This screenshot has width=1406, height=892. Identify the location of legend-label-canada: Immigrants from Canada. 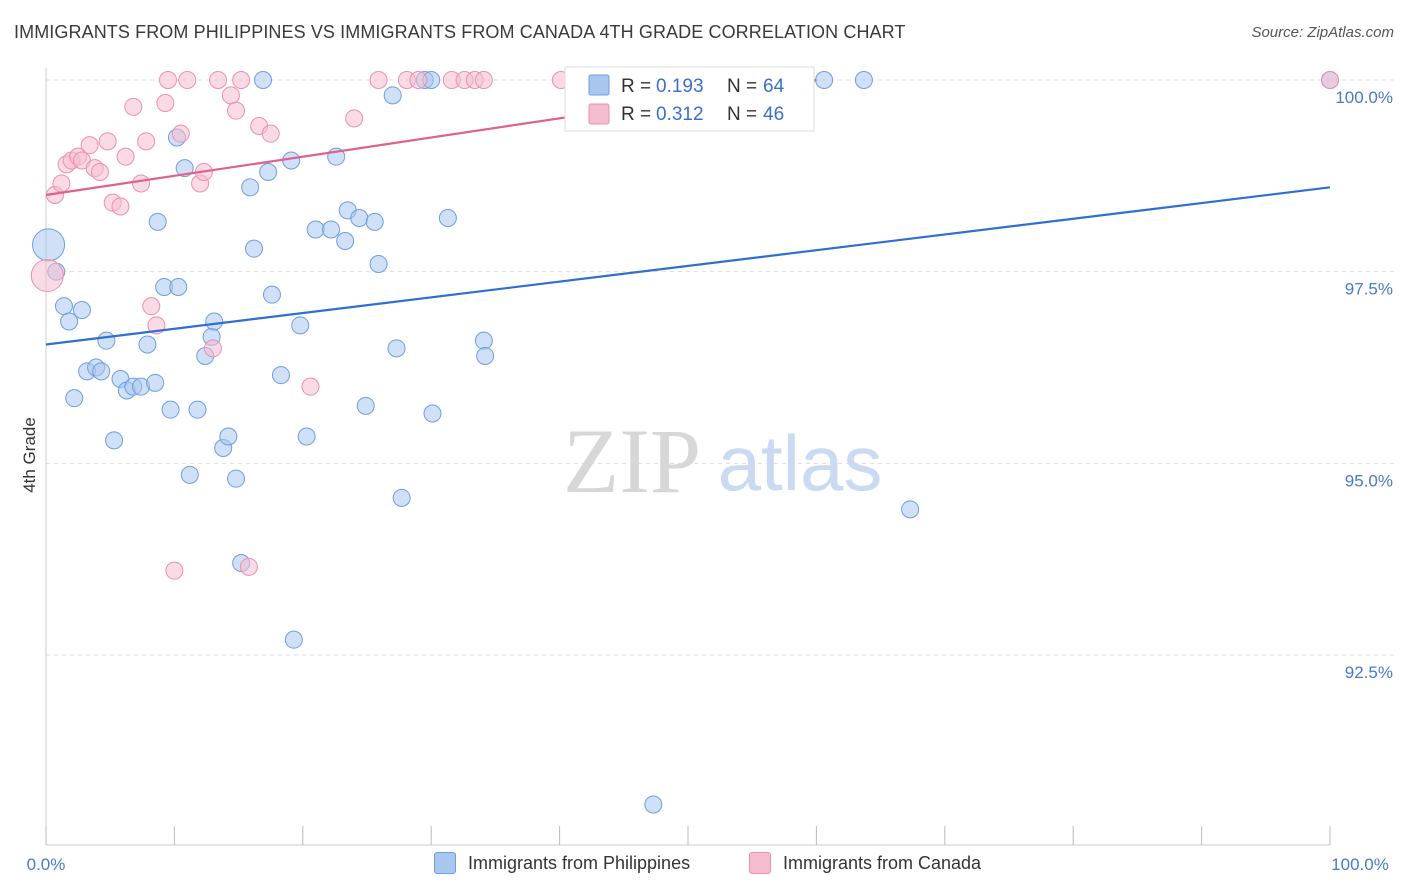
(882, 862).